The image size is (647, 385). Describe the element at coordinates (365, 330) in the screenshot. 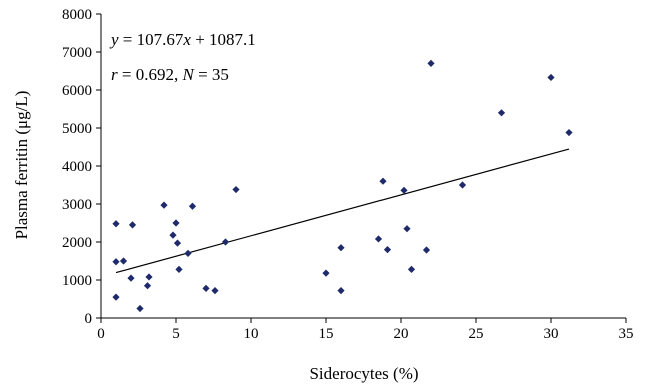

I see `x-tick-group: 0 5 10 15 20 25 30 35` at that location.